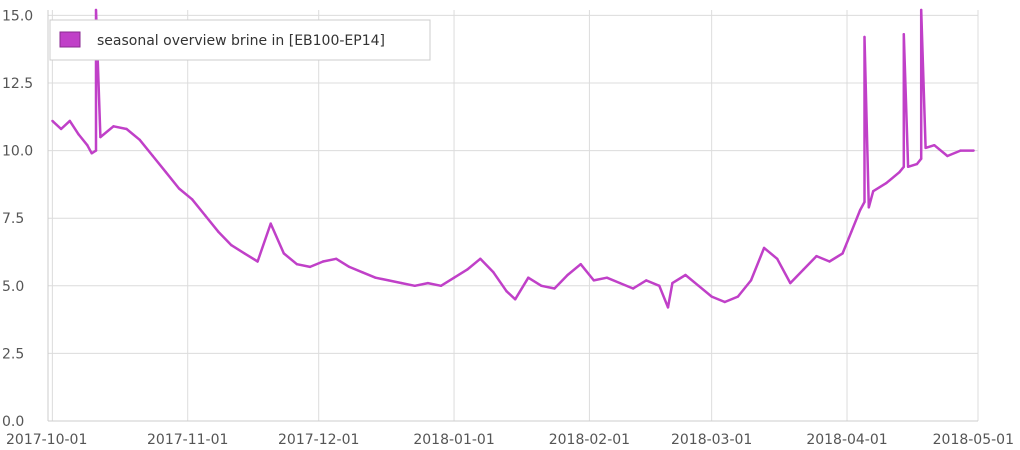 This screenshot has width=1020, height=450. I want to click on y-tick-label: 15.0, so click(17, 16).